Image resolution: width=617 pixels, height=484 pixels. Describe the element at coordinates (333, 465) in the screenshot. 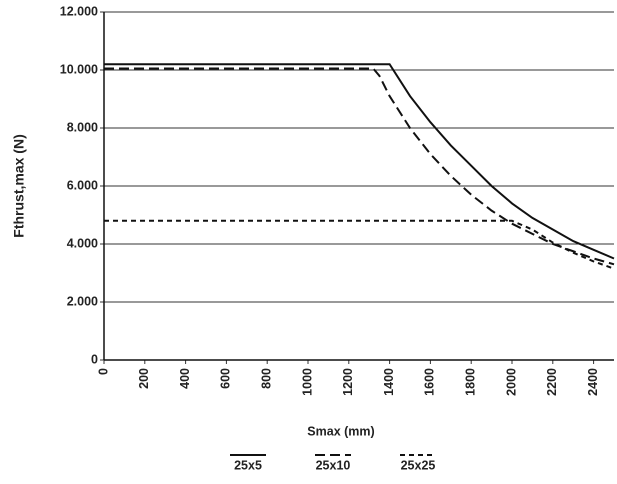

I see `legend-label: 25x10` at that location.